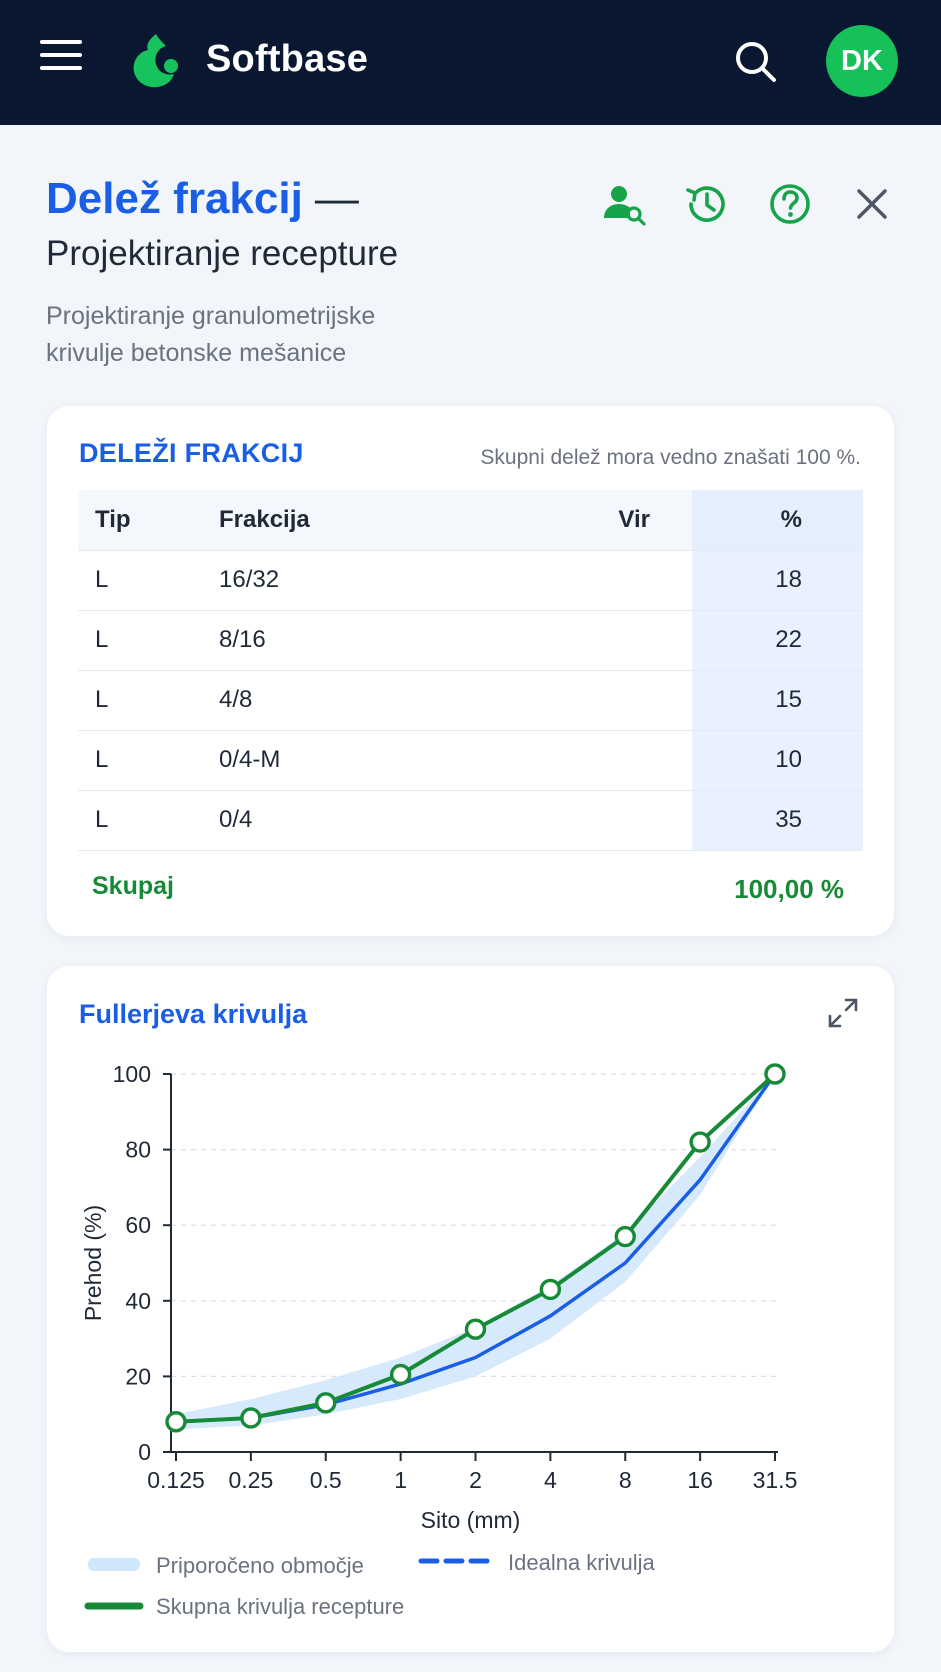  I want to click on y-tick-label: 100, so click(132, 1074).